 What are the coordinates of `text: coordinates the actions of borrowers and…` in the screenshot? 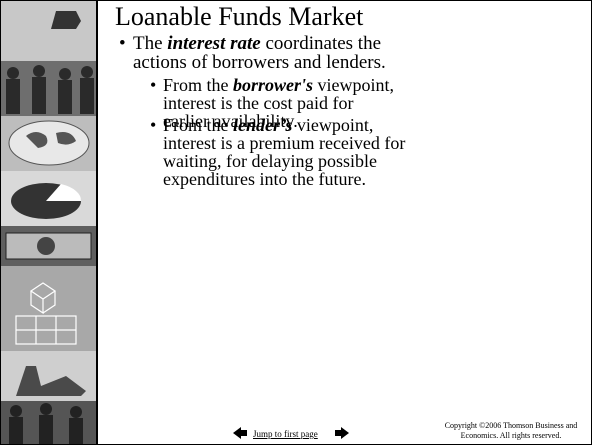 It's located at (259, 53).